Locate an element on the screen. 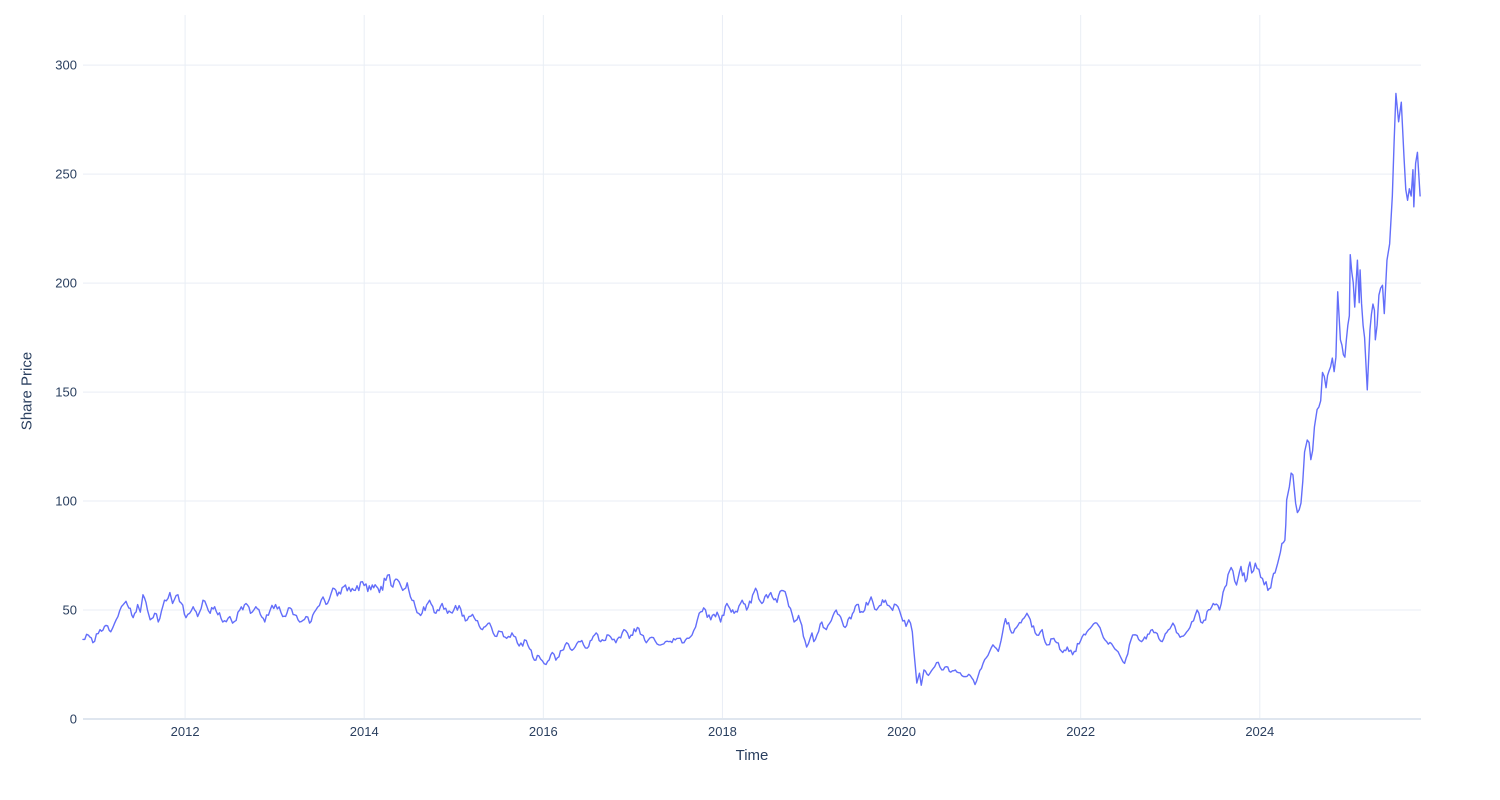  x-tick-label: 2012 is located at coordinates (185, 731).